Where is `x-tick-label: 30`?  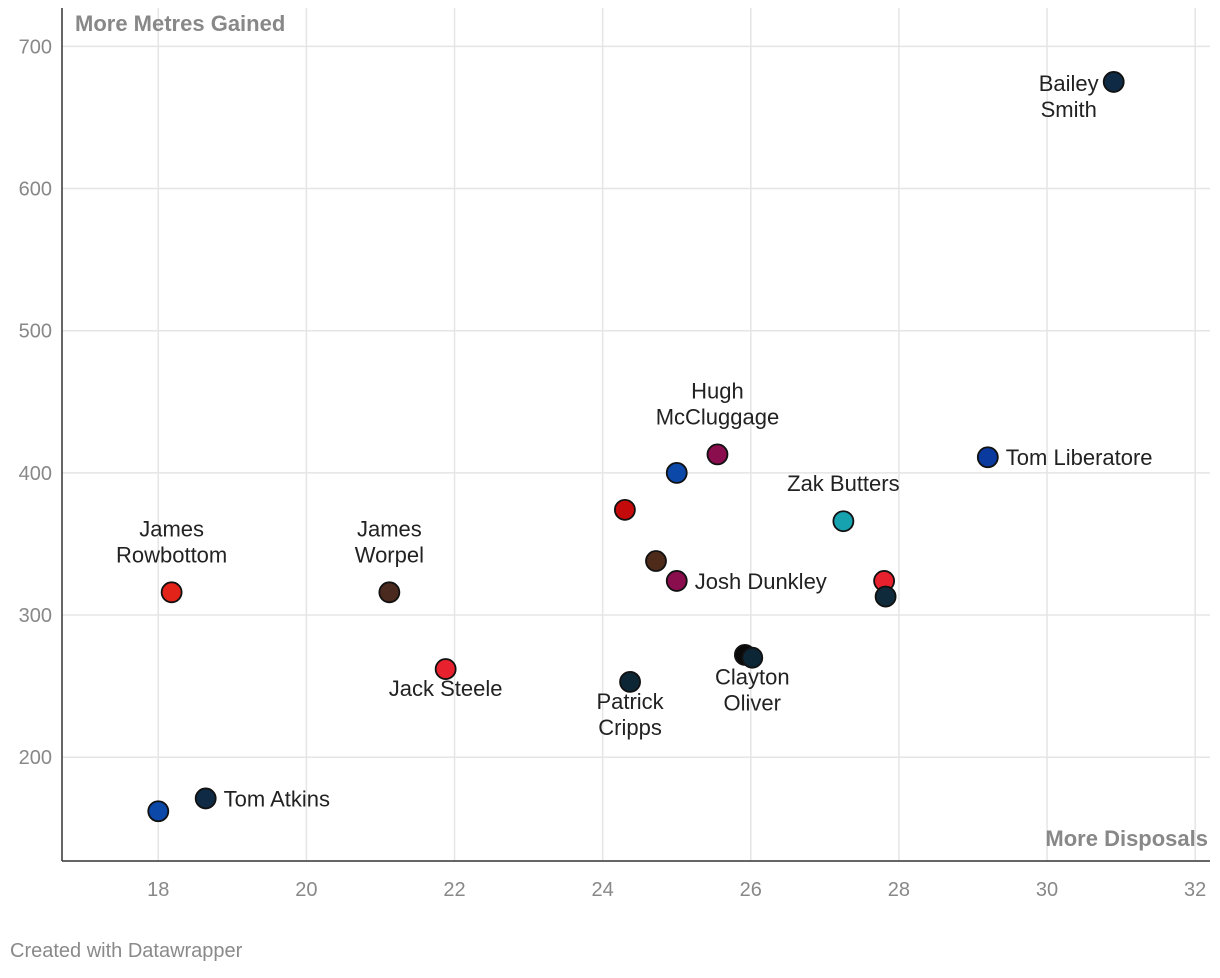 x-tick-label: 30 is located at coordinates (1047, 890).